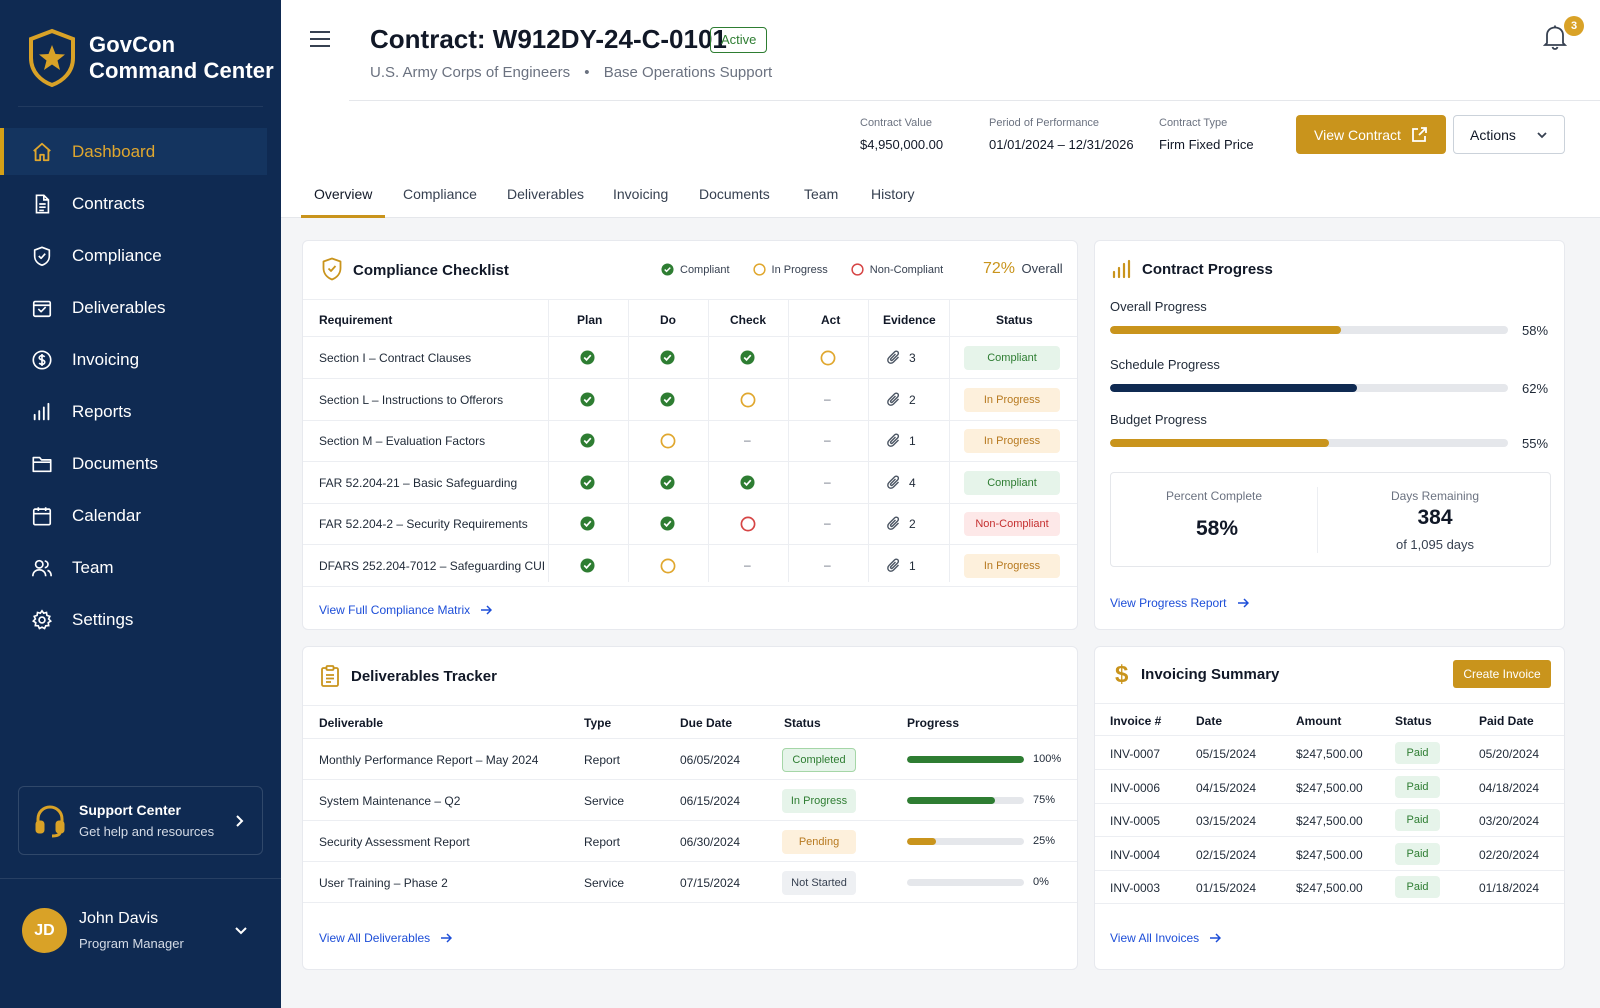 The image size is (1600, 1008). What do you see at coordinates (470, 72) in the screenshot?
I see `agency-name: U.S. Army Corps of Engineers` at bounding box center [470, 72].